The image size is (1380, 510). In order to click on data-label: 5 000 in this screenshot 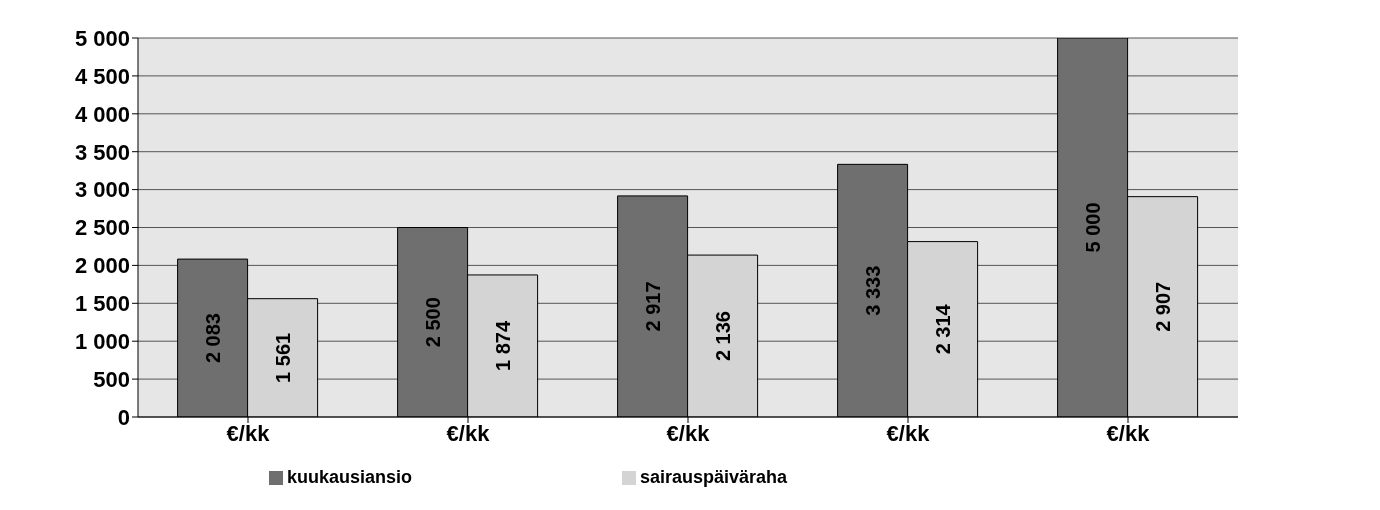, I will do `click(1092, 227)`.